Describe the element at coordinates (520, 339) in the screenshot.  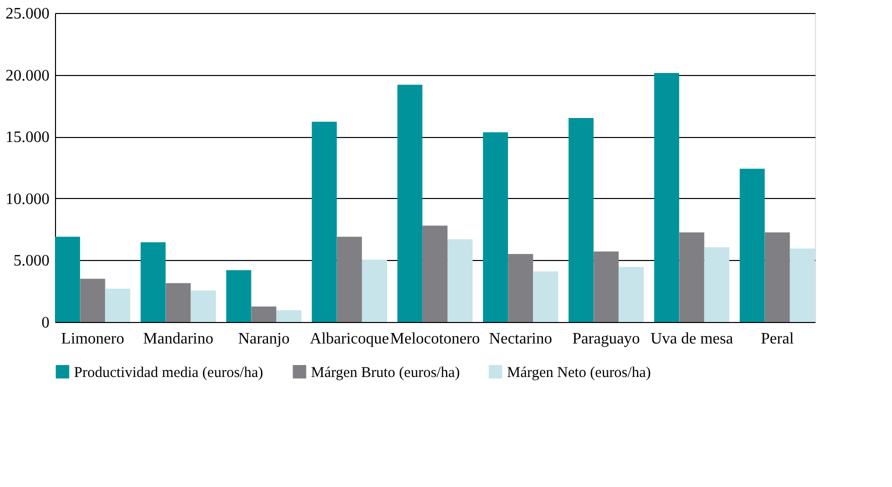
I see `x-tick-label: Nectarino` at that location.